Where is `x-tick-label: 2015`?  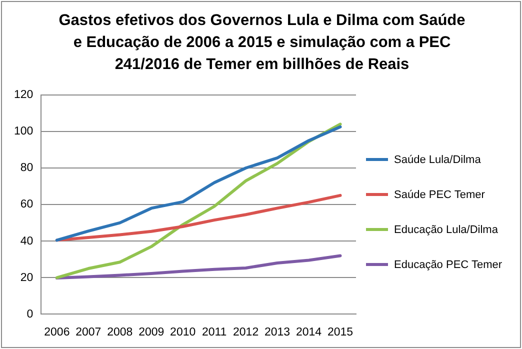 x-tick-label: 2015 is located at coordinates (340, 332).